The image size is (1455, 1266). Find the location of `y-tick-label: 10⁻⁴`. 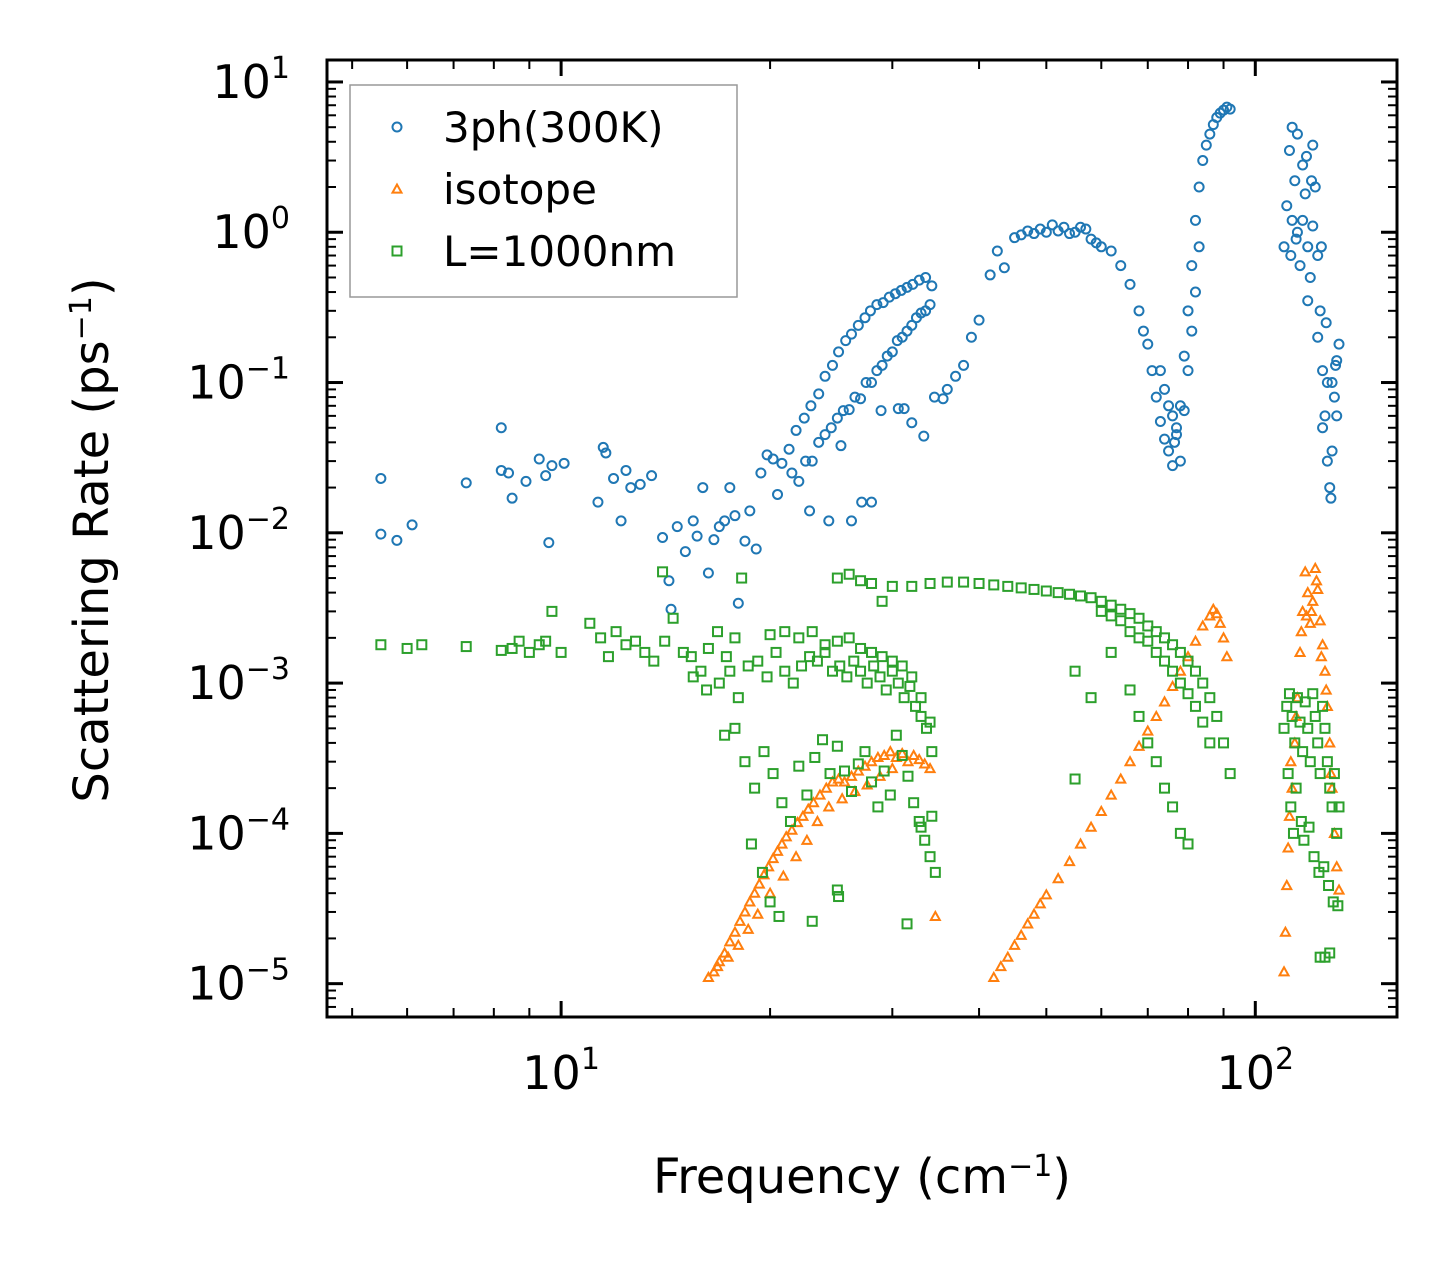

y-tick-label: 10⁻⁴ is located at coordinates (238, 831).